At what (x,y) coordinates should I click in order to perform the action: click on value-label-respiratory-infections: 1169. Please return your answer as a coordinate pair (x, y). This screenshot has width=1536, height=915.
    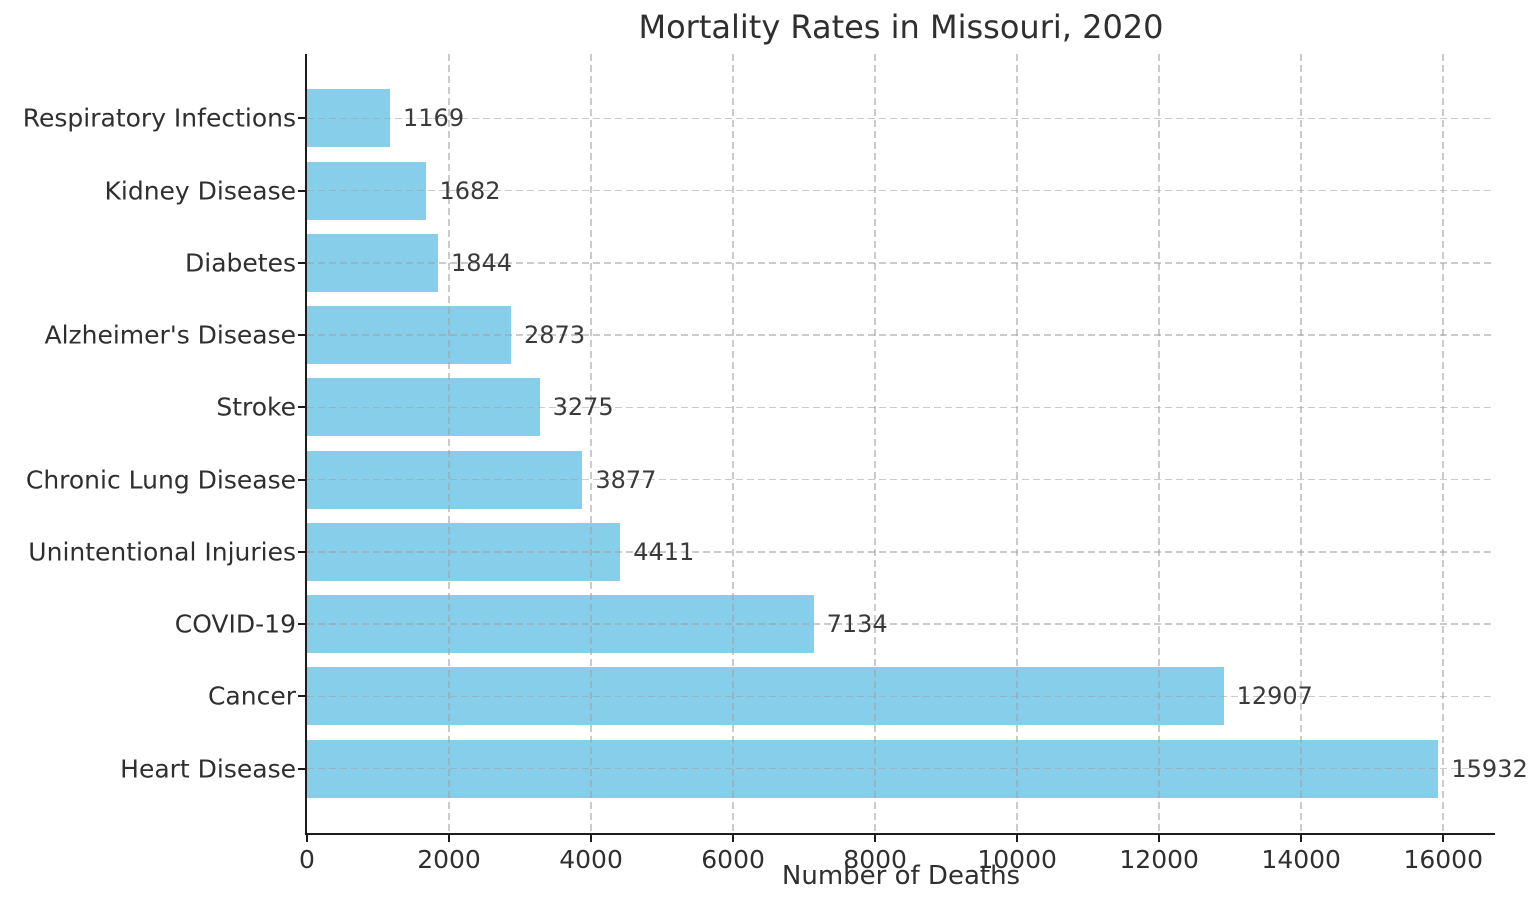
    Looking at the image, I should click on (434, 118).